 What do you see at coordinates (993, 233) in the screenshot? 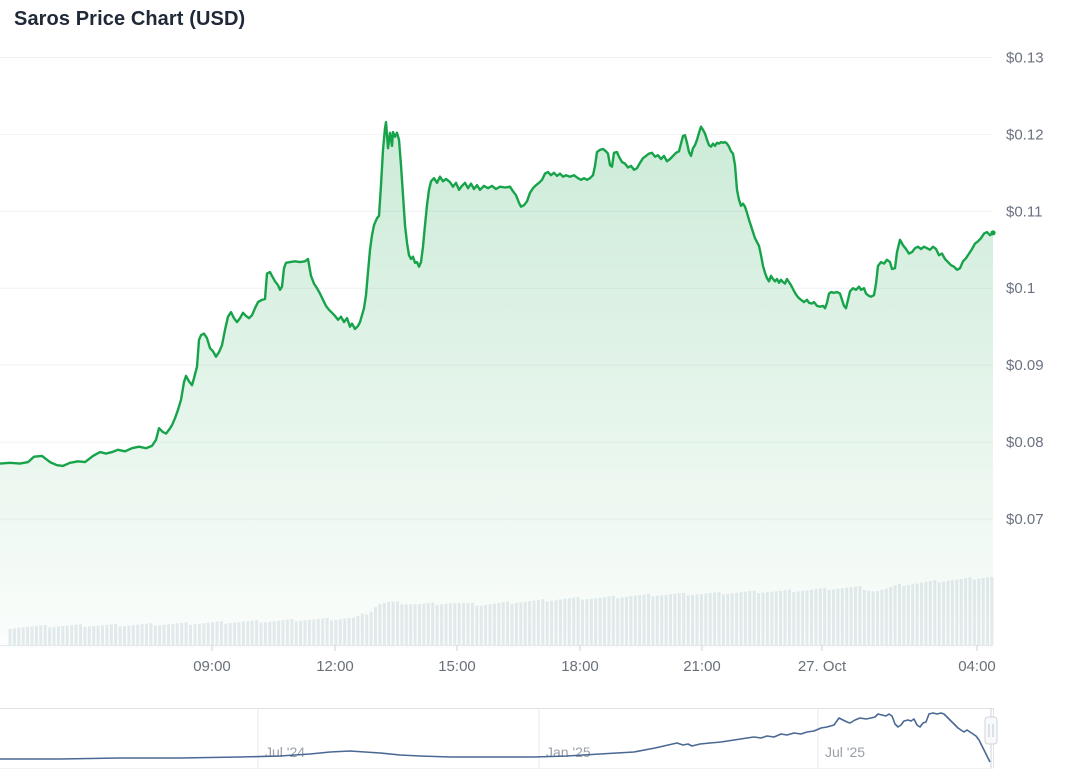
I see `last-point-marker` at bounding box center [993, 233].